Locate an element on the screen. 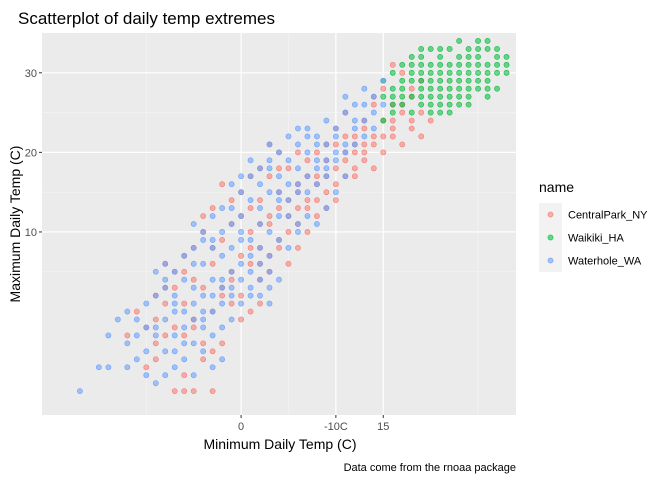 The width and height of the screenshot is (672, 480). y-axis-ticks: 10 20 30 is located at coordinates (33, 153).